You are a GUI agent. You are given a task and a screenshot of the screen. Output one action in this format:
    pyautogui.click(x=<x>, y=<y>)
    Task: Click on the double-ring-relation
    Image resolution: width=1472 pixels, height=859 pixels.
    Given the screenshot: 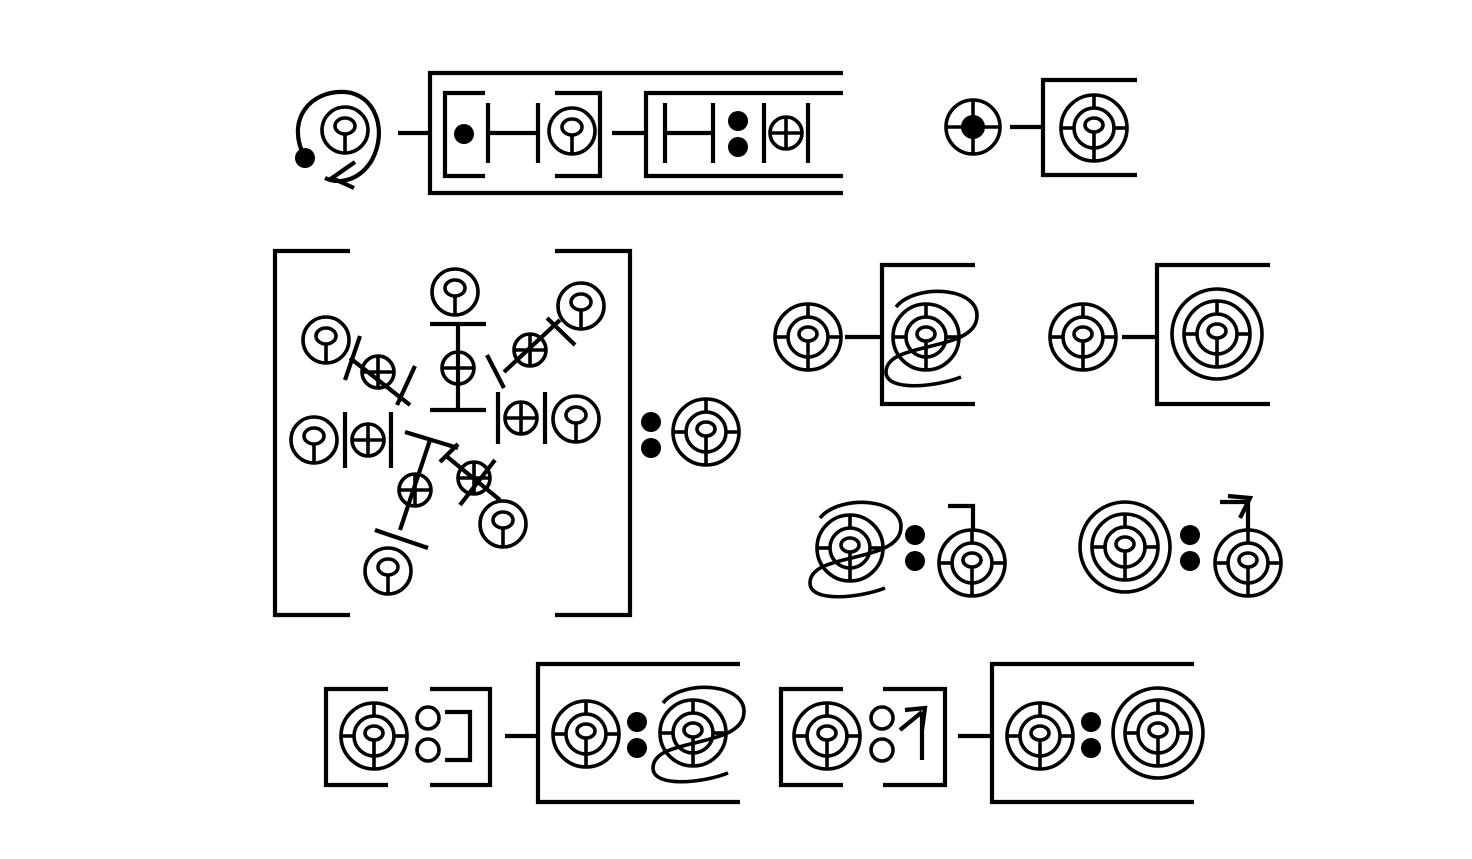 What is the action you would take?
    pyautogui.click(x=1159, y=334)
    